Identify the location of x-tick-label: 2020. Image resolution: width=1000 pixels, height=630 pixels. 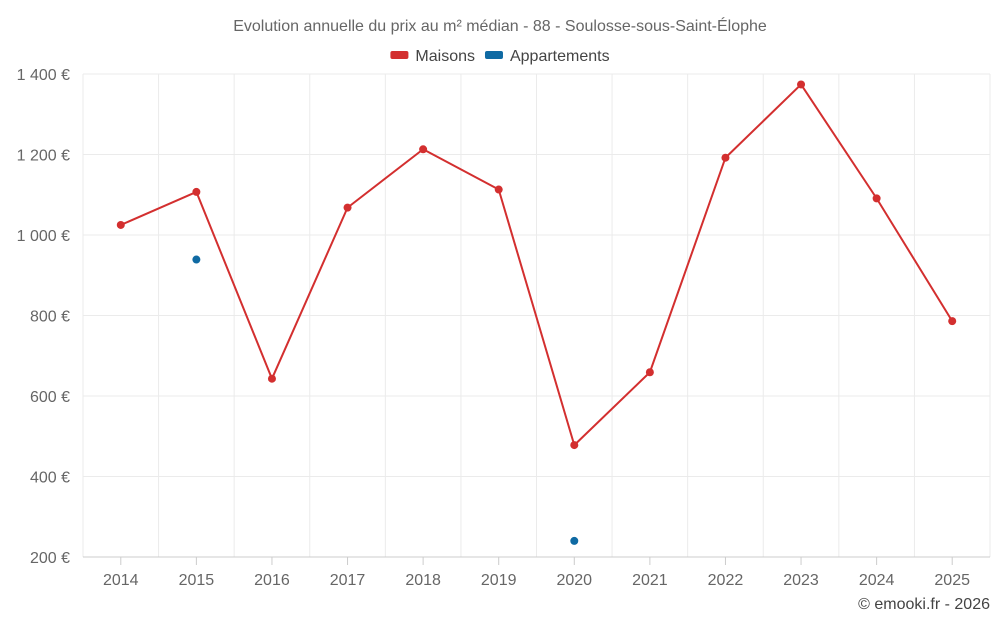
(574, 580).